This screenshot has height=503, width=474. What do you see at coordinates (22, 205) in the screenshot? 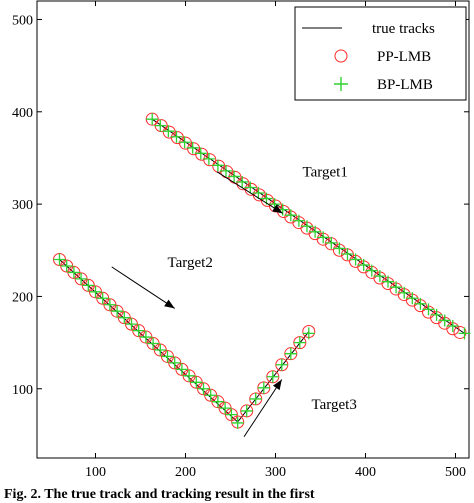
I see `y-tick-label: 300` at bounding box center [22, 205].